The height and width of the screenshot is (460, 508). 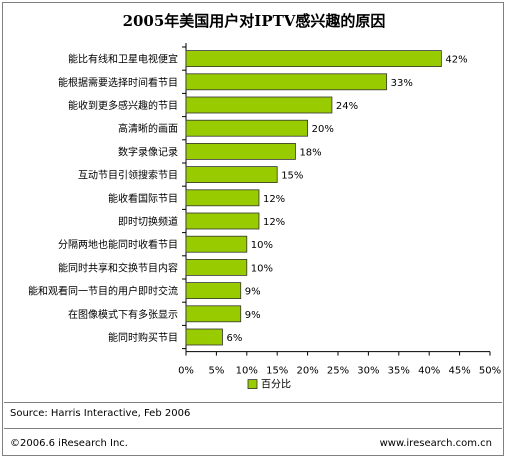 What do you see at coordinates (402, 83) in the screenshot?
I see `value-label: 33%` at bounding box center [402, 83].